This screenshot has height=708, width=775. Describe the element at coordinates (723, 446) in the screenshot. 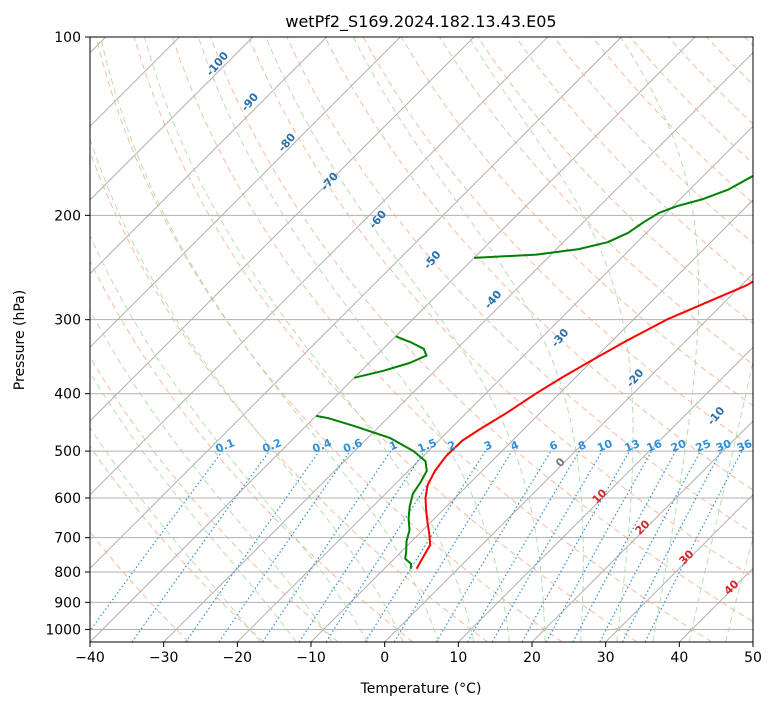

I see `mixing-ratio-label: 30` at that location.